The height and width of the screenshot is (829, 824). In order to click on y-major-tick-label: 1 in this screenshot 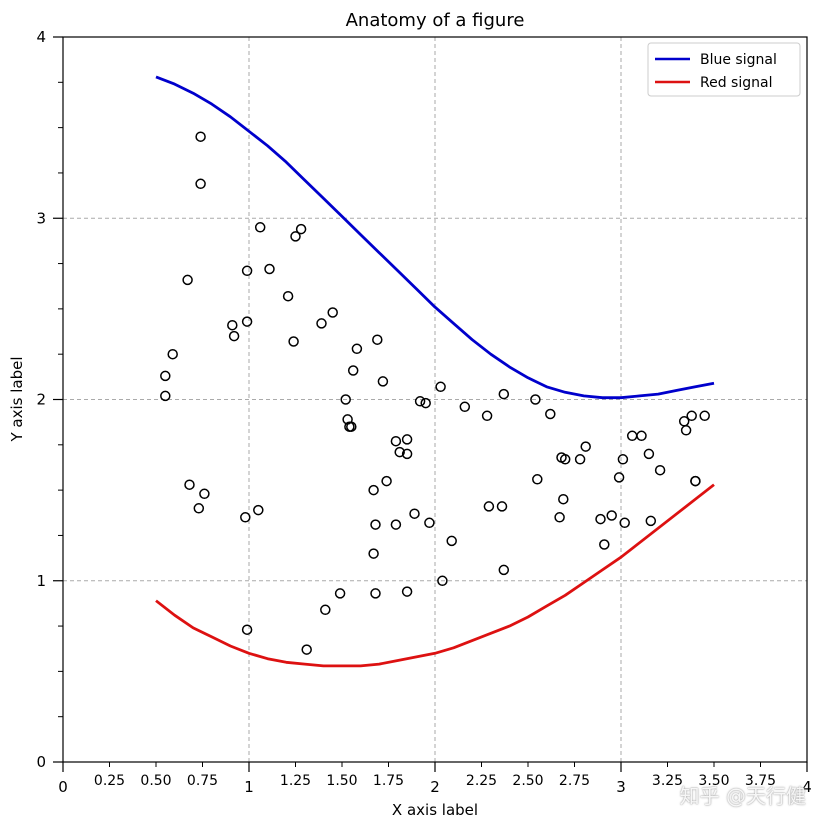, I will do `click(41, 581)`.